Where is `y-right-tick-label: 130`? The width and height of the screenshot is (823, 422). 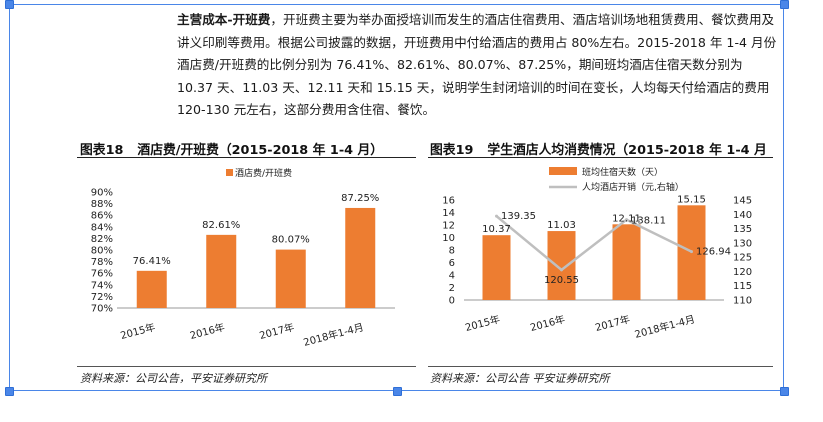
y-right-tick-label: 130 is located at coordinates (742, 243).